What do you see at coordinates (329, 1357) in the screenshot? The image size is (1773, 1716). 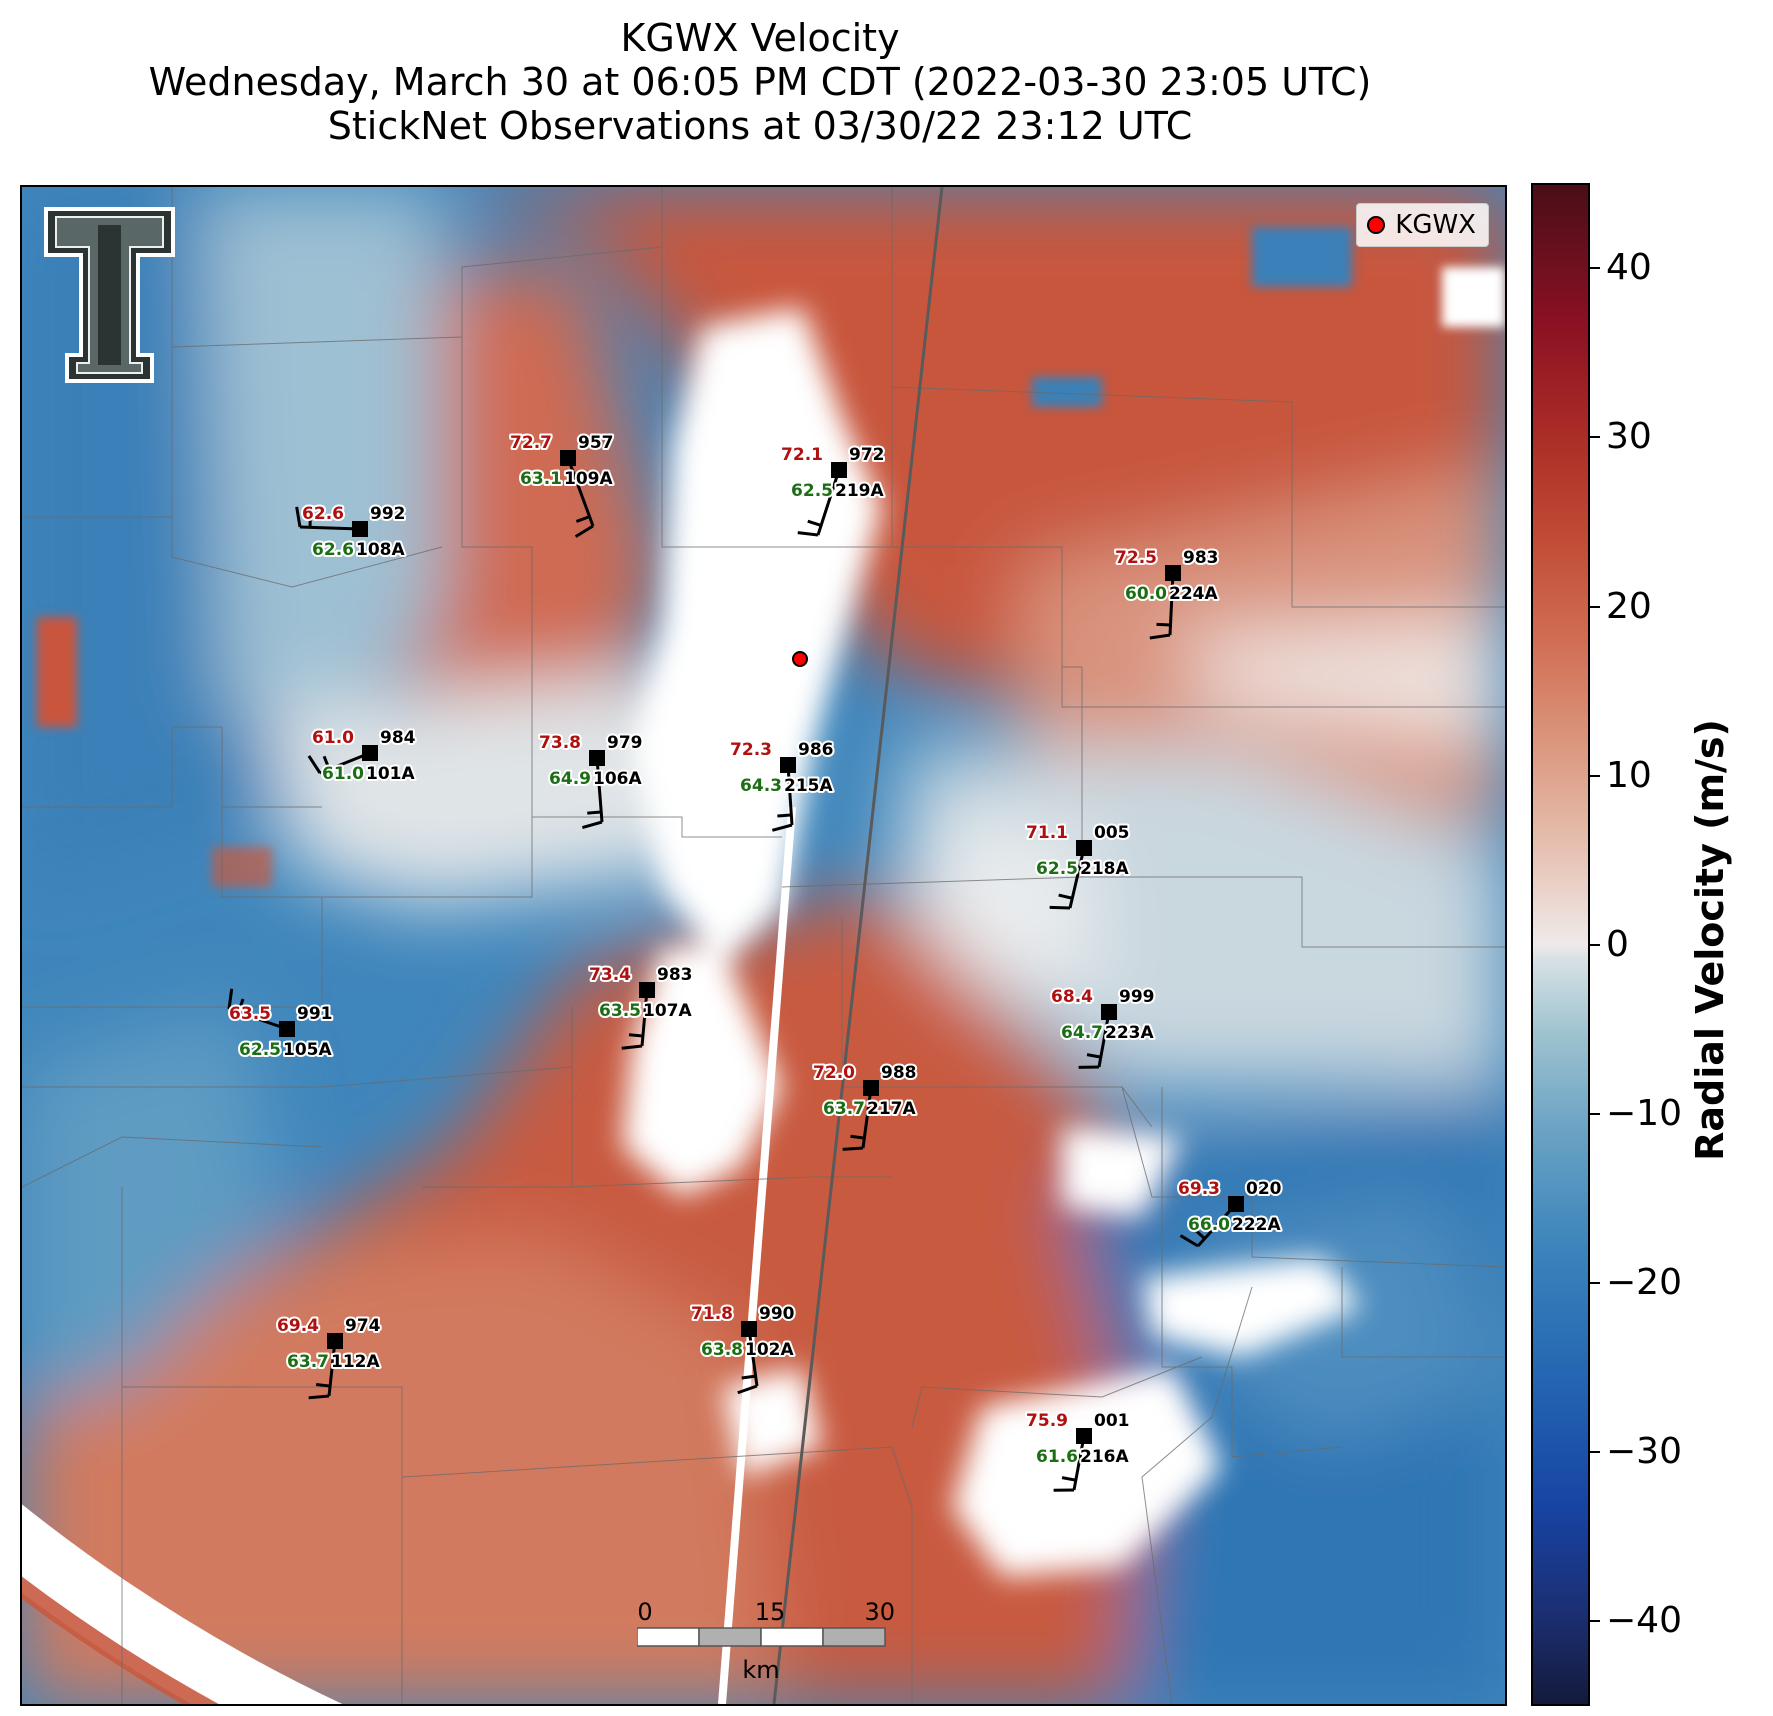 I see `station-plot: 69.4 974 63.7 112A` at bounding box center [329, 1357].